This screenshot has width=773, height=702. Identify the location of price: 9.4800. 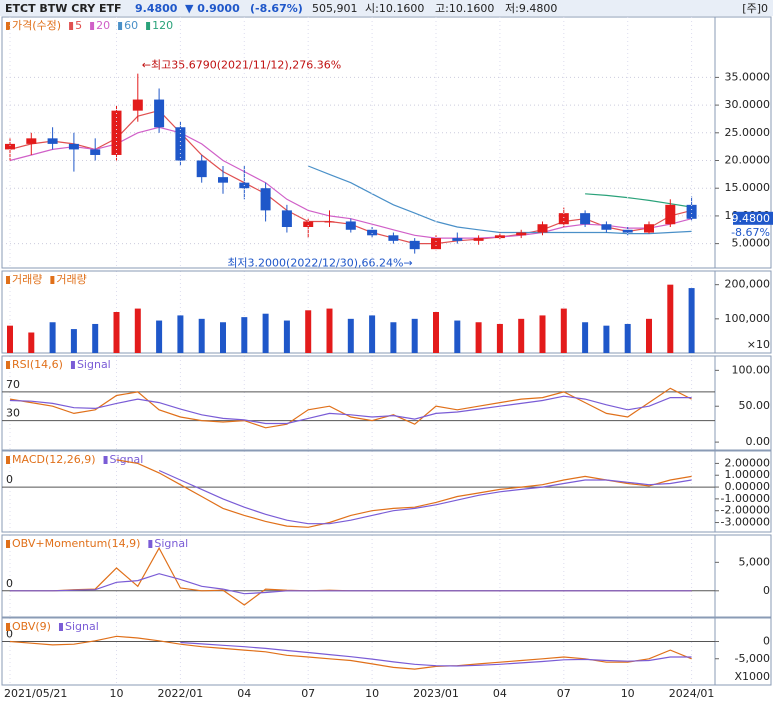
(156, 8).